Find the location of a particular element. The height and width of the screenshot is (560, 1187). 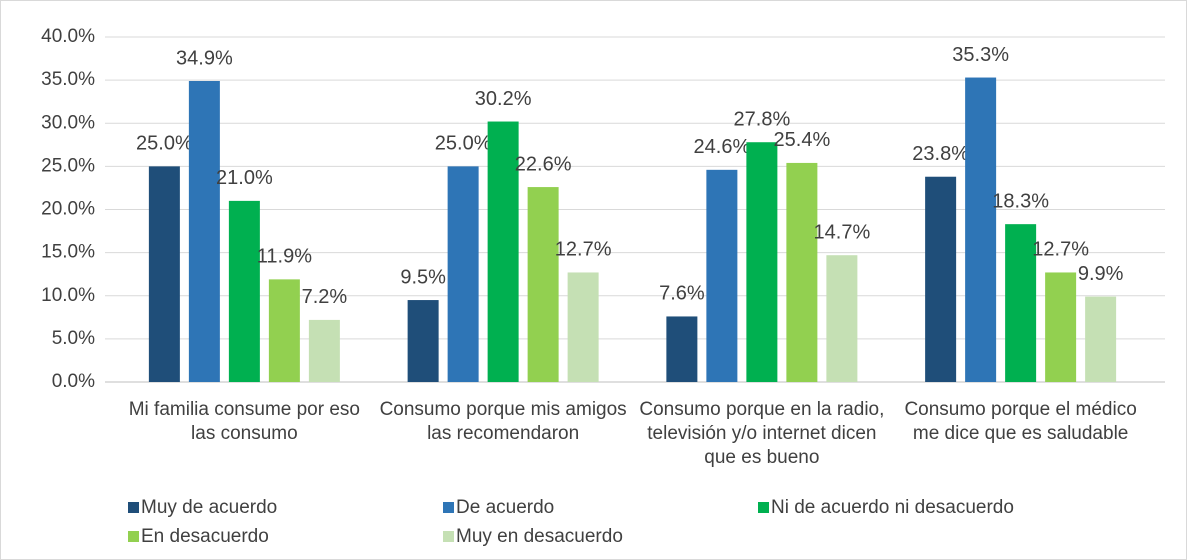

legend-label: De acuerdo is located at coordinates (505, 507).